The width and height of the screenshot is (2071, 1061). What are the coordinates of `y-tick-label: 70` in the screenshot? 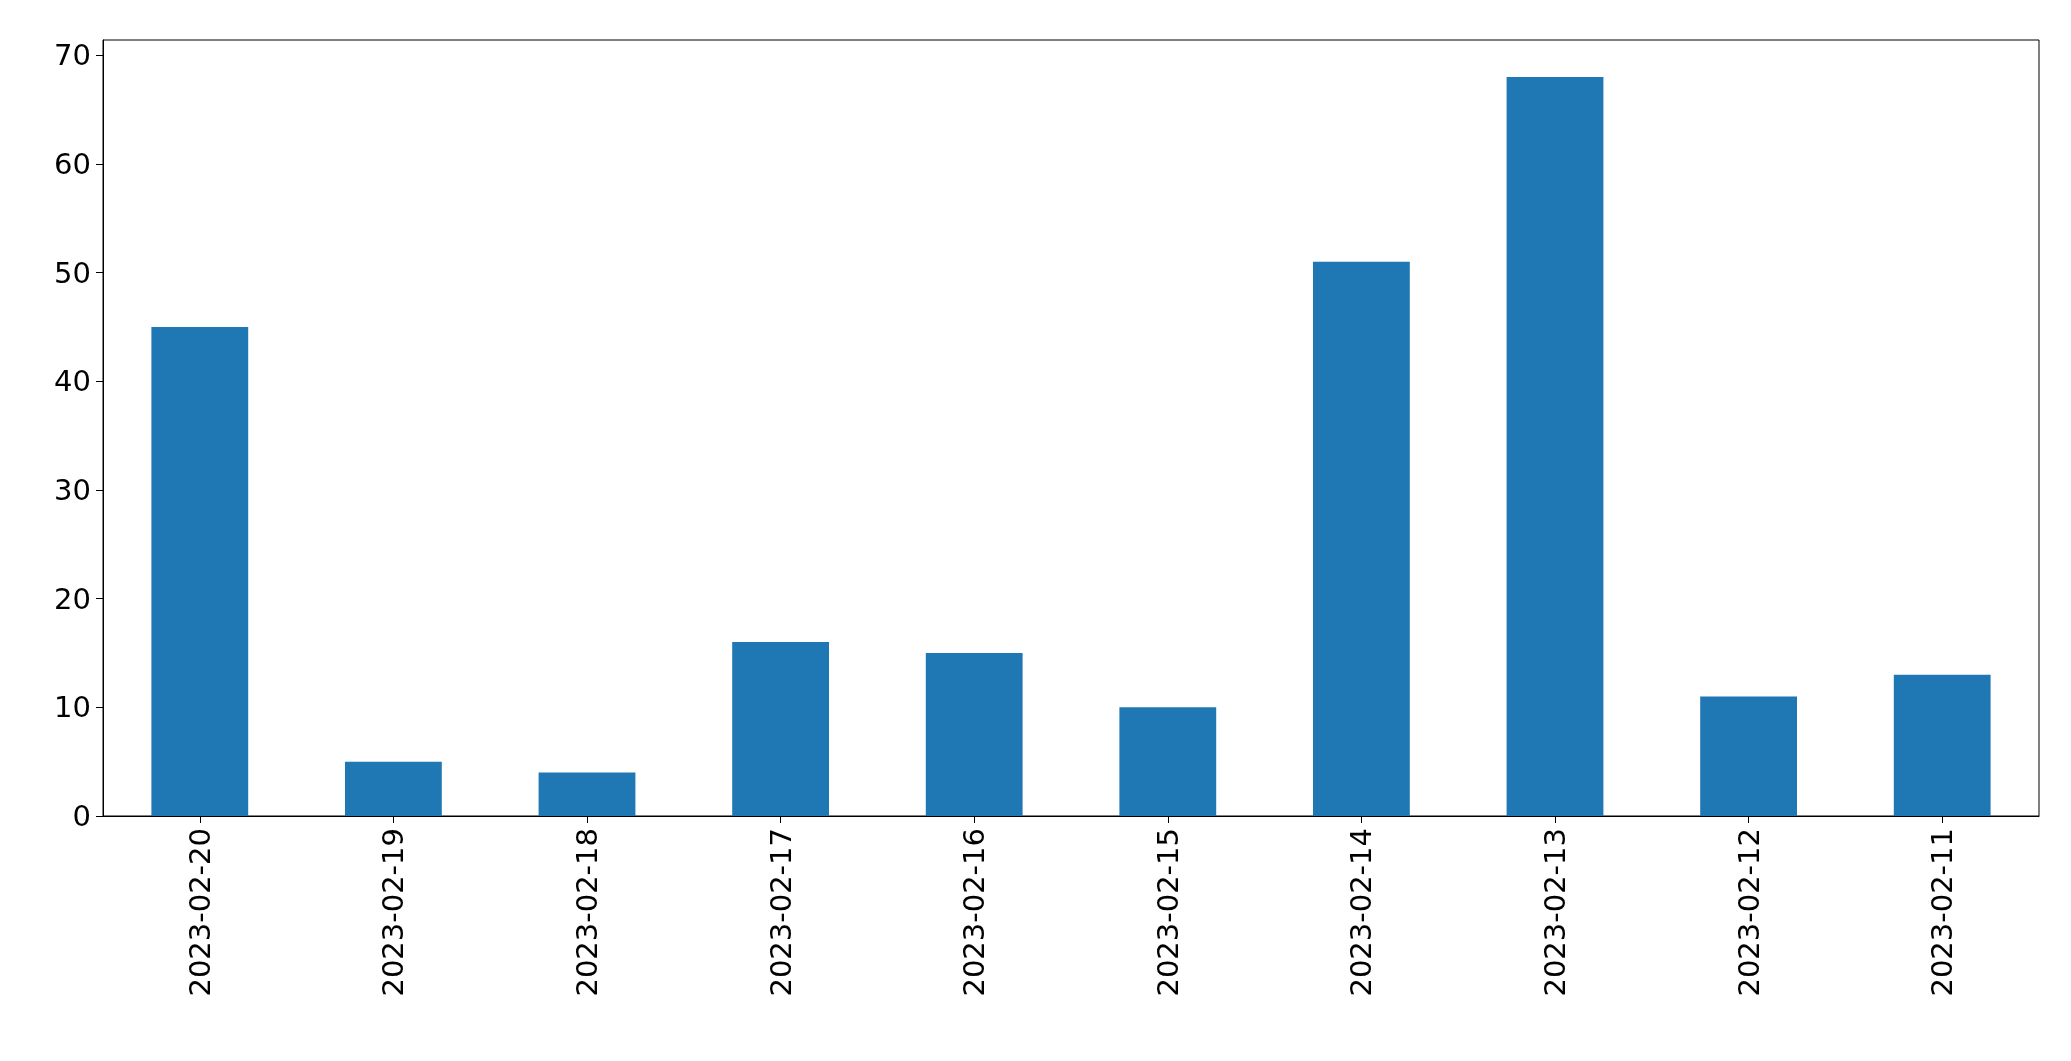 It's located at (72, 55).